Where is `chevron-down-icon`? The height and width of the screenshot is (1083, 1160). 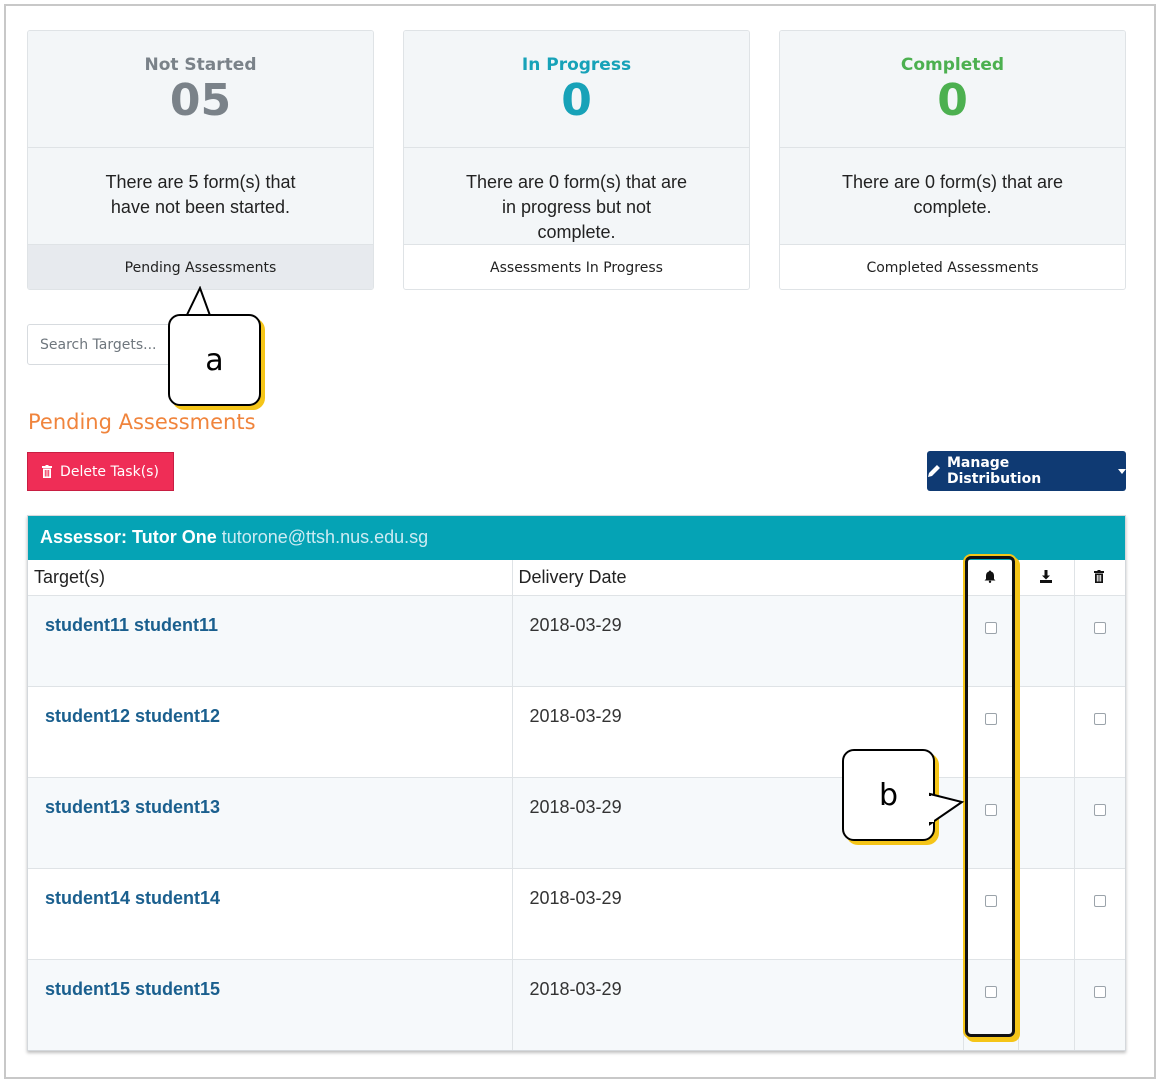 chevron-down-icon is located at coordinates (1122, 471).